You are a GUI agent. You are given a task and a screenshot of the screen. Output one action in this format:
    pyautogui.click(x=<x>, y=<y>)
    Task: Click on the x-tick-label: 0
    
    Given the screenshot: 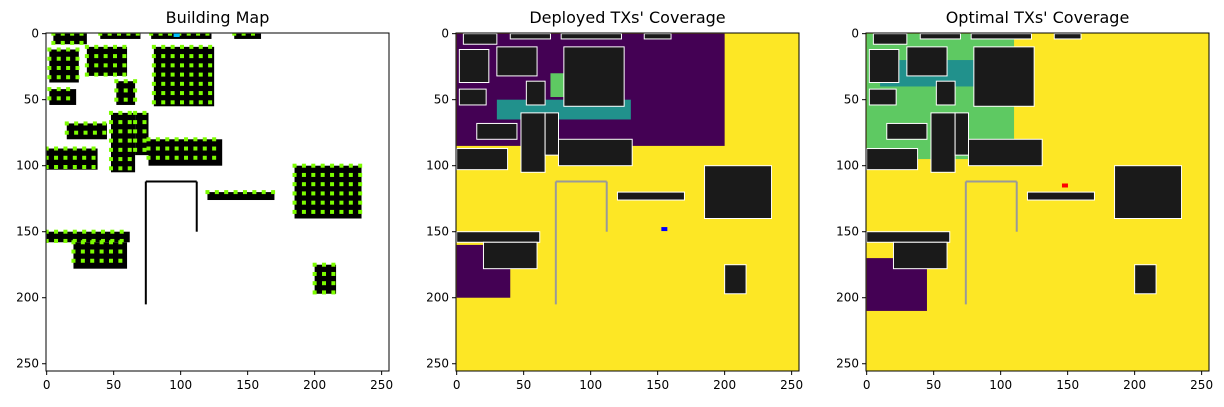 What is the action you would take?
    pyautogui.click(x=457, y=385)
    